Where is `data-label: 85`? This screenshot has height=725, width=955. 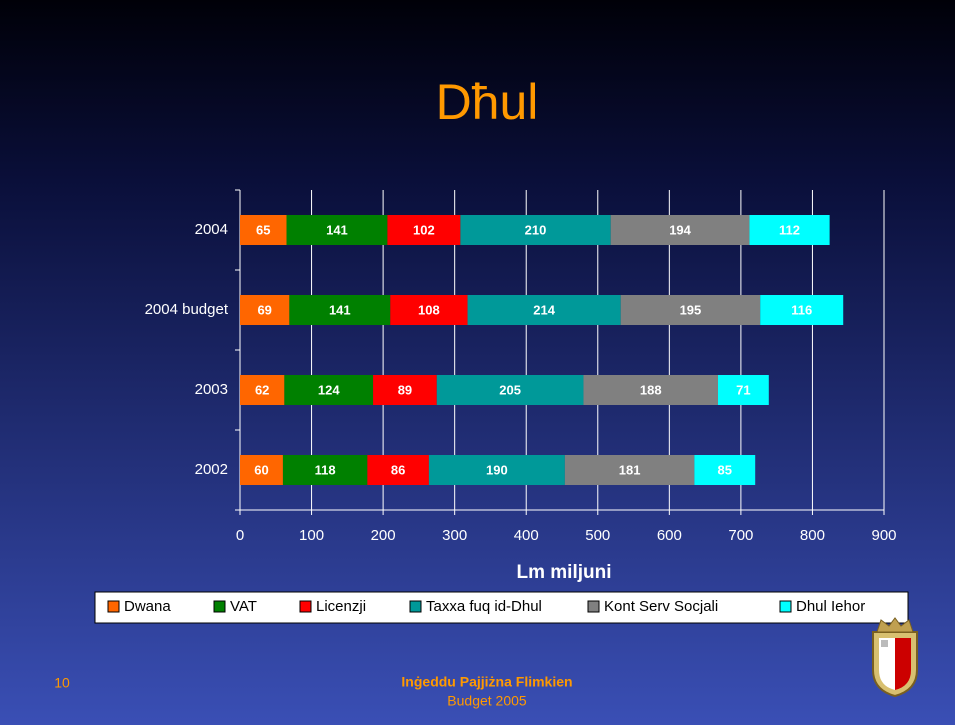
data-label: 85 is located at coordinates (725, 469).